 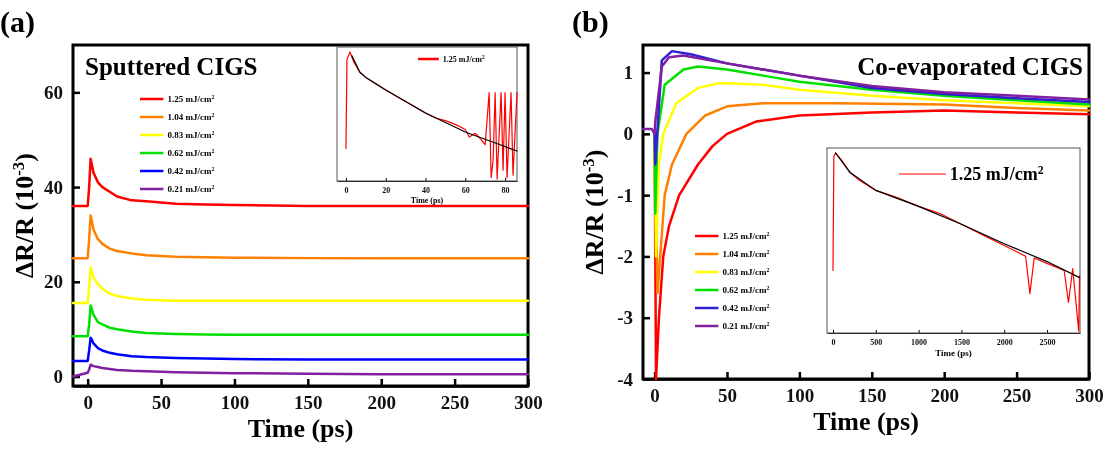 What do you see at coordinates (53, 282) in the screenshot?
I see `y-tick-label: 20` at bounding box center [53, 282].